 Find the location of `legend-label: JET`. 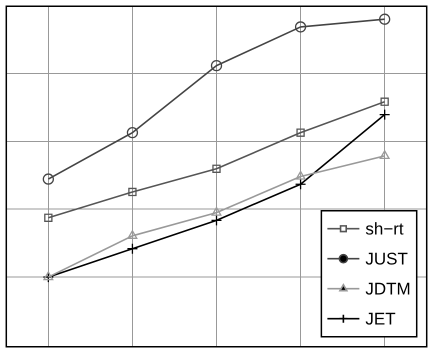

legend-label: JET is located at coordinates (380, 318).